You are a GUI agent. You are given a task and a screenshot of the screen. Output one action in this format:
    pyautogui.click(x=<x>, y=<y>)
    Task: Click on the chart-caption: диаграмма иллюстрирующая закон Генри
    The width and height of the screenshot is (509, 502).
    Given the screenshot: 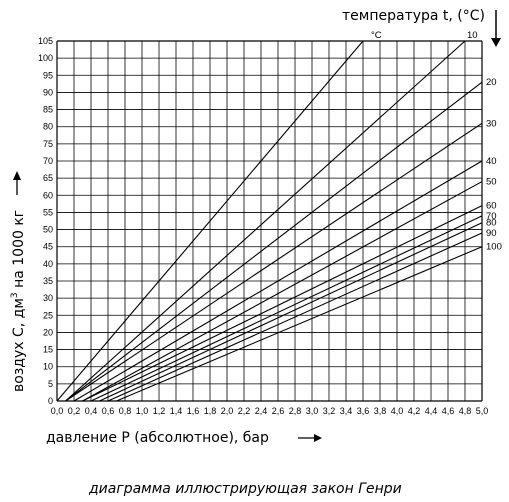 What is the action you would take?
    pyautogui.click(x=245, y=489)
    